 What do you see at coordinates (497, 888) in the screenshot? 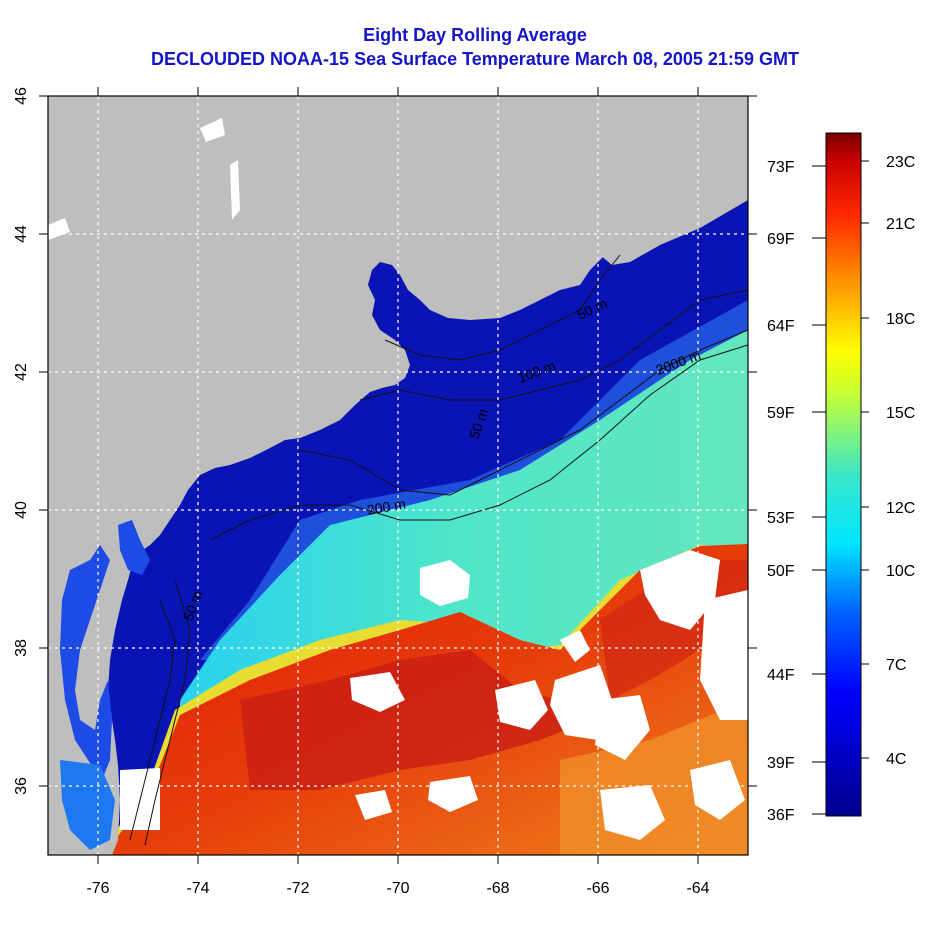
I see `lon-tick-label: -68` at bounding box center [497, 888].